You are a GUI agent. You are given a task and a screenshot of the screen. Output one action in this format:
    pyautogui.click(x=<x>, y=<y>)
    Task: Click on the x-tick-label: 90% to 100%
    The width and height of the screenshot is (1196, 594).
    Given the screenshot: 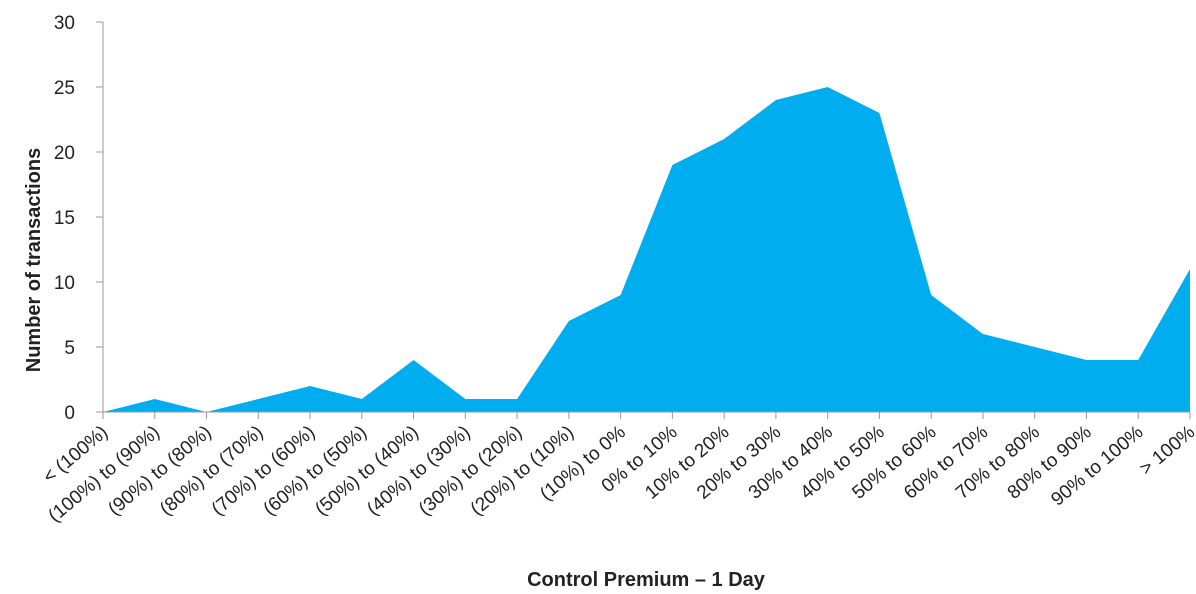 What is the action you would take?
    pyautogui.click(x=1097, y=466)
    